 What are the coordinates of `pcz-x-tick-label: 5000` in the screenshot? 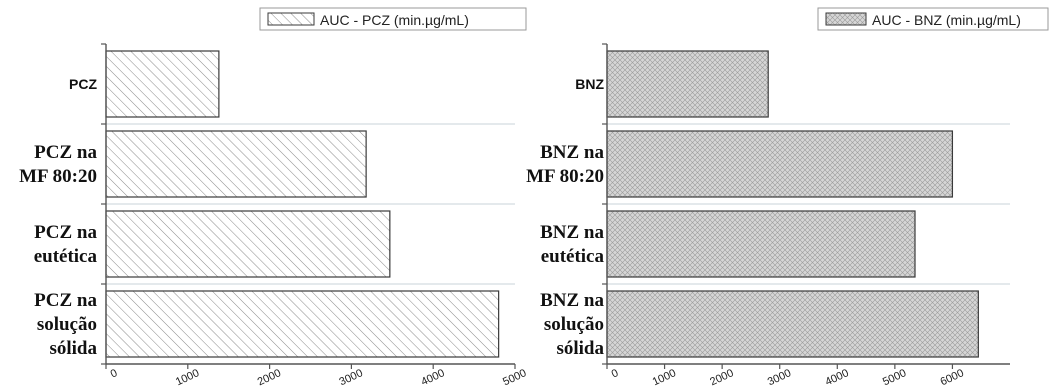 It's located at (514, 377).